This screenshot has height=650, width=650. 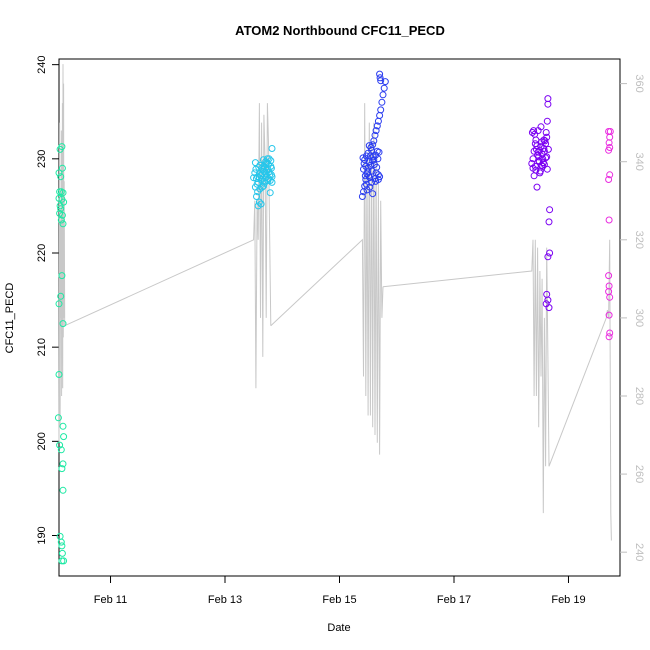 I want to click on chart-title: ATOM2 Northbound CFC11_PECD, so click(x=340, y=30).